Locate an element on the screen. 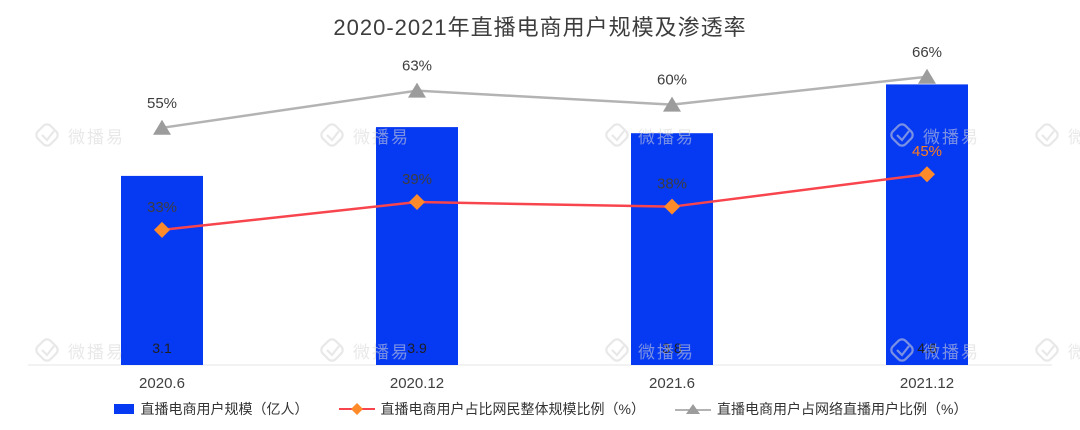 Image resolution: width=1080 pixels, height=430 pixels. point-value-label: 38% is located at coordinates (672, 184).